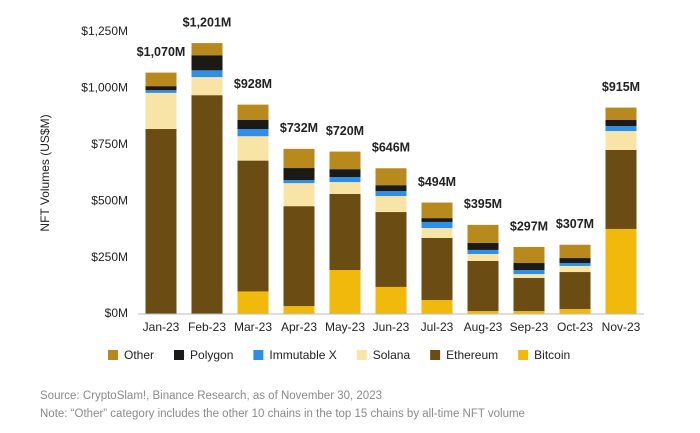  What do you see at coordinates (472, 355) in the screenshot?
I see `legend-label: Ethereum` at bounding box center [472, 355].